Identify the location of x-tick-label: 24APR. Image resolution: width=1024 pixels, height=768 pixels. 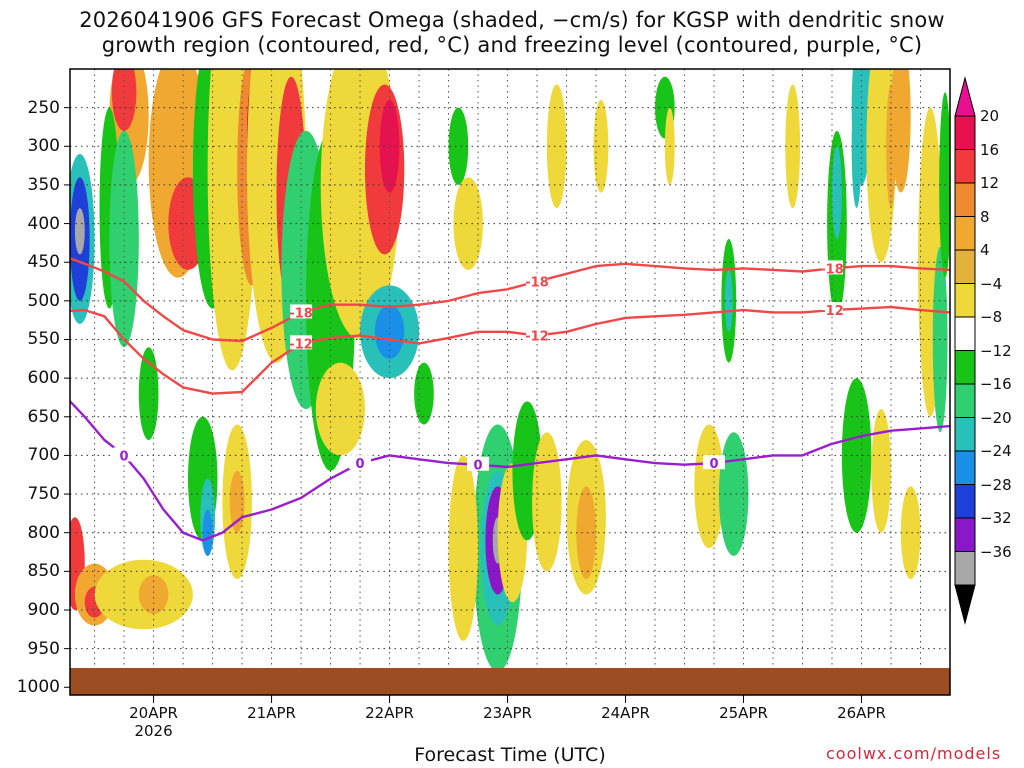
(625, 713).